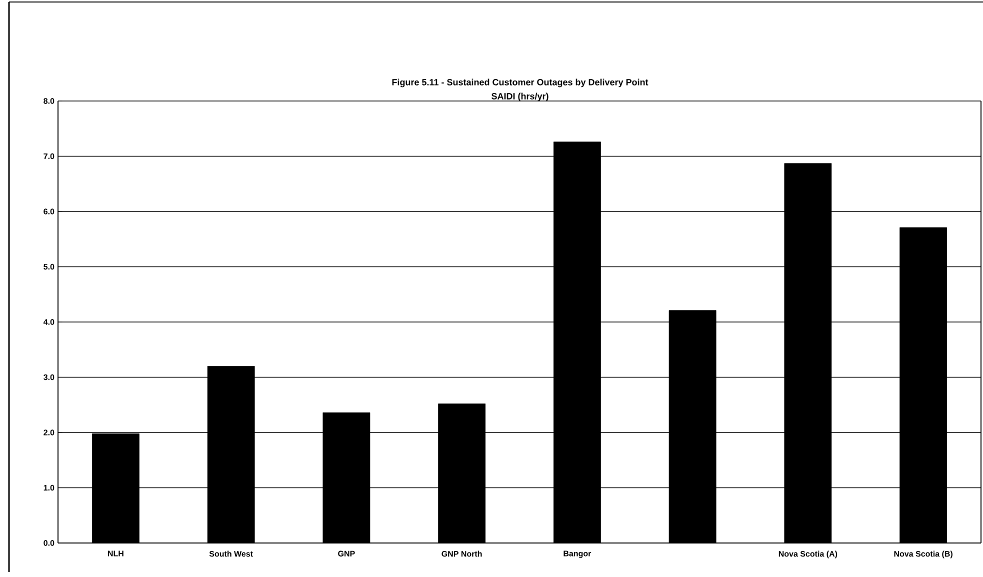 The image size is (983, 577). Describe the element at coordinates (49, 433) in the screenshot. I see `y-tick-label: 2.0` at that location.